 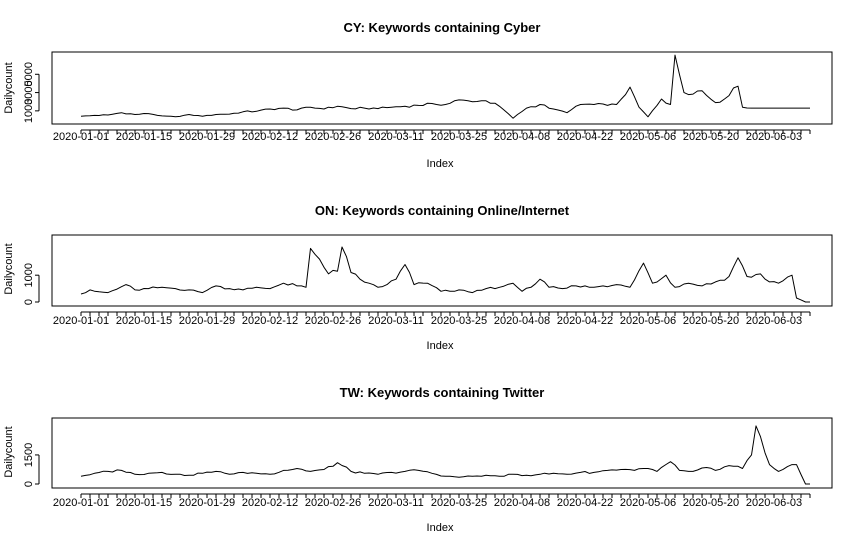 I want to click on chart-title: TW: Keywords containing Twitter, so click(x=442, y=392).